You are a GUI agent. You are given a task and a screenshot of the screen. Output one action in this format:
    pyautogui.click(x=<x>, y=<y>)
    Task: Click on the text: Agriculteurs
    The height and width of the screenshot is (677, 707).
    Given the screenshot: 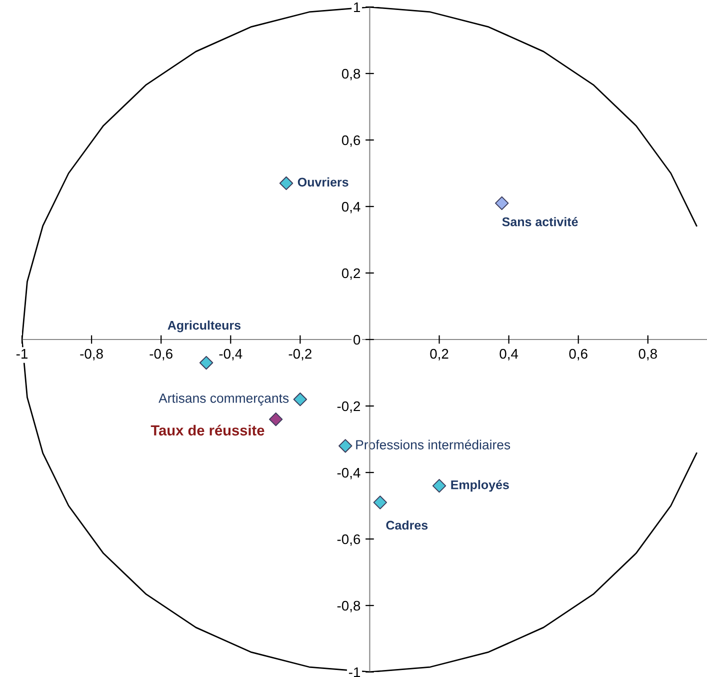 What is the action you would take?
    pyautogui.click(x=204, y=326)
    